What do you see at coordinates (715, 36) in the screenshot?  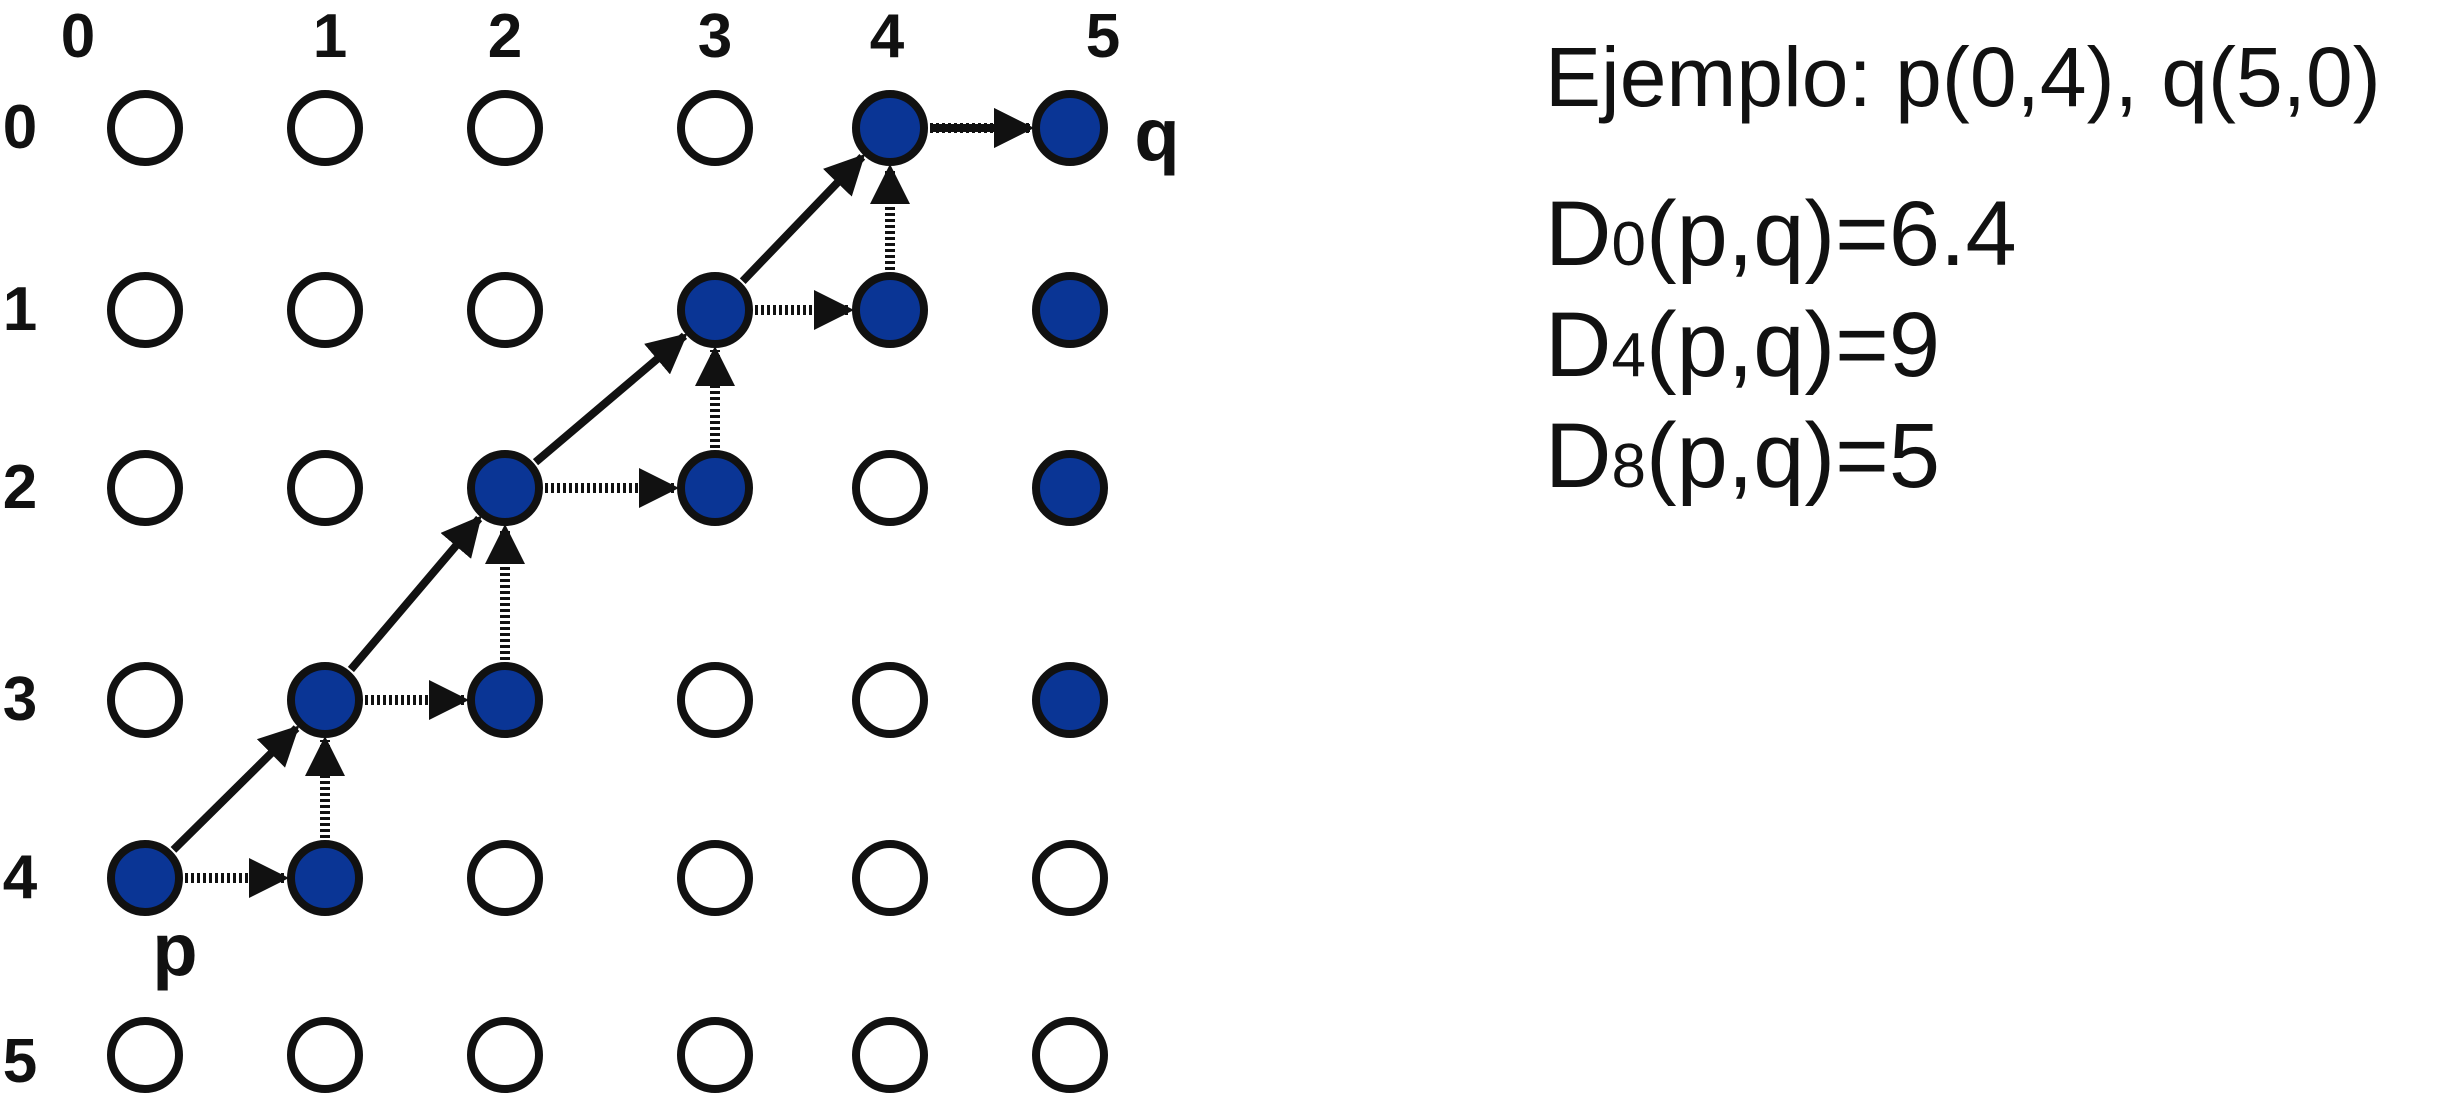 I see `column-label: 3` at bounding box center [715, 36].